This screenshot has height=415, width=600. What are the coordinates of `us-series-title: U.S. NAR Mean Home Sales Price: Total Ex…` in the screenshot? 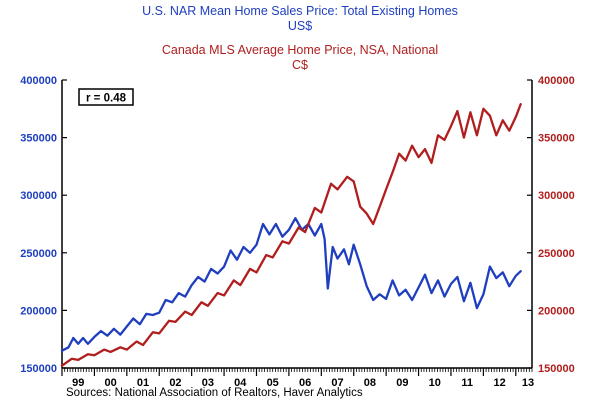 It's located at (300, 11).